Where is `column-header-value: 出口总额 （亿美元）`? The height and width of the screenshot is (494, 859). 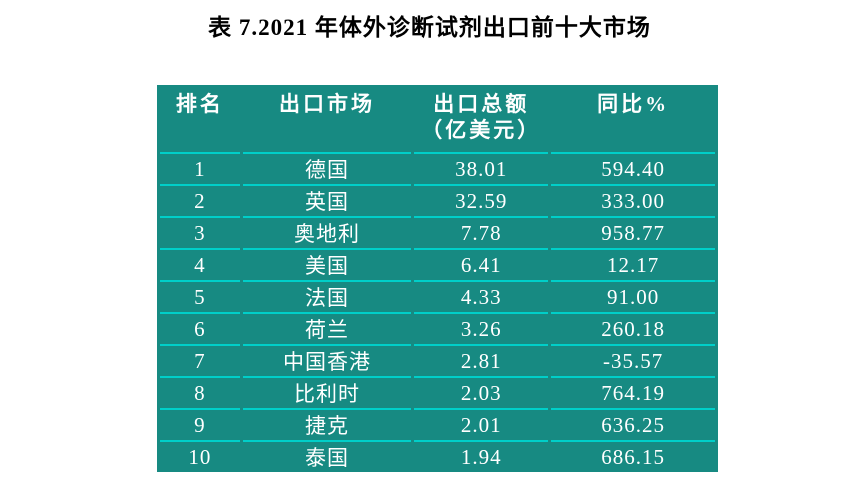
column-header-value: 出口总额 （亿美元） is located at coordinates (481, 119).